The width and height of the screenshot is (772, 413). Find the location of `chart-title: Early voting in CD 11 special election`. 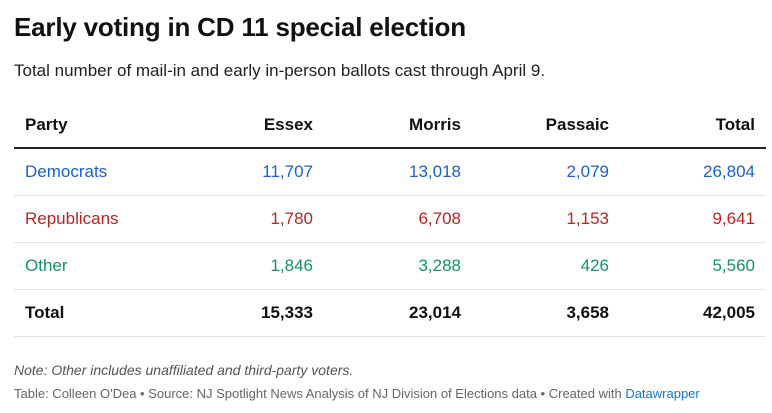

chart-title: Early voting in CD 11 special election is located at coordinates (240, 27).